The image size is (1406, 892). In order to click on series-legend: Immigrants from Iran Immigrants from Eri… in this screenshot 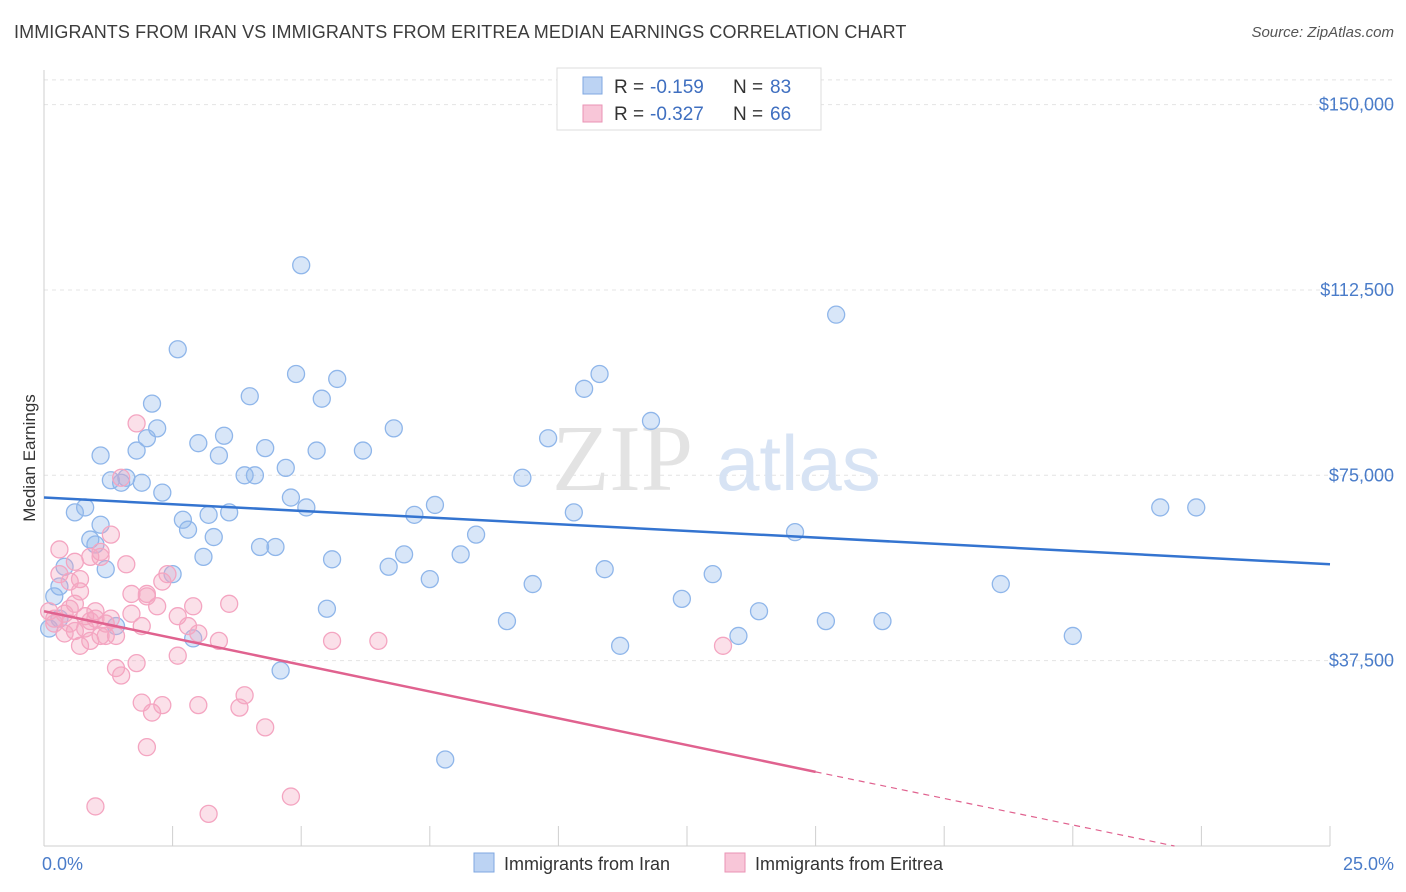, I will do `click(708, 863)`.